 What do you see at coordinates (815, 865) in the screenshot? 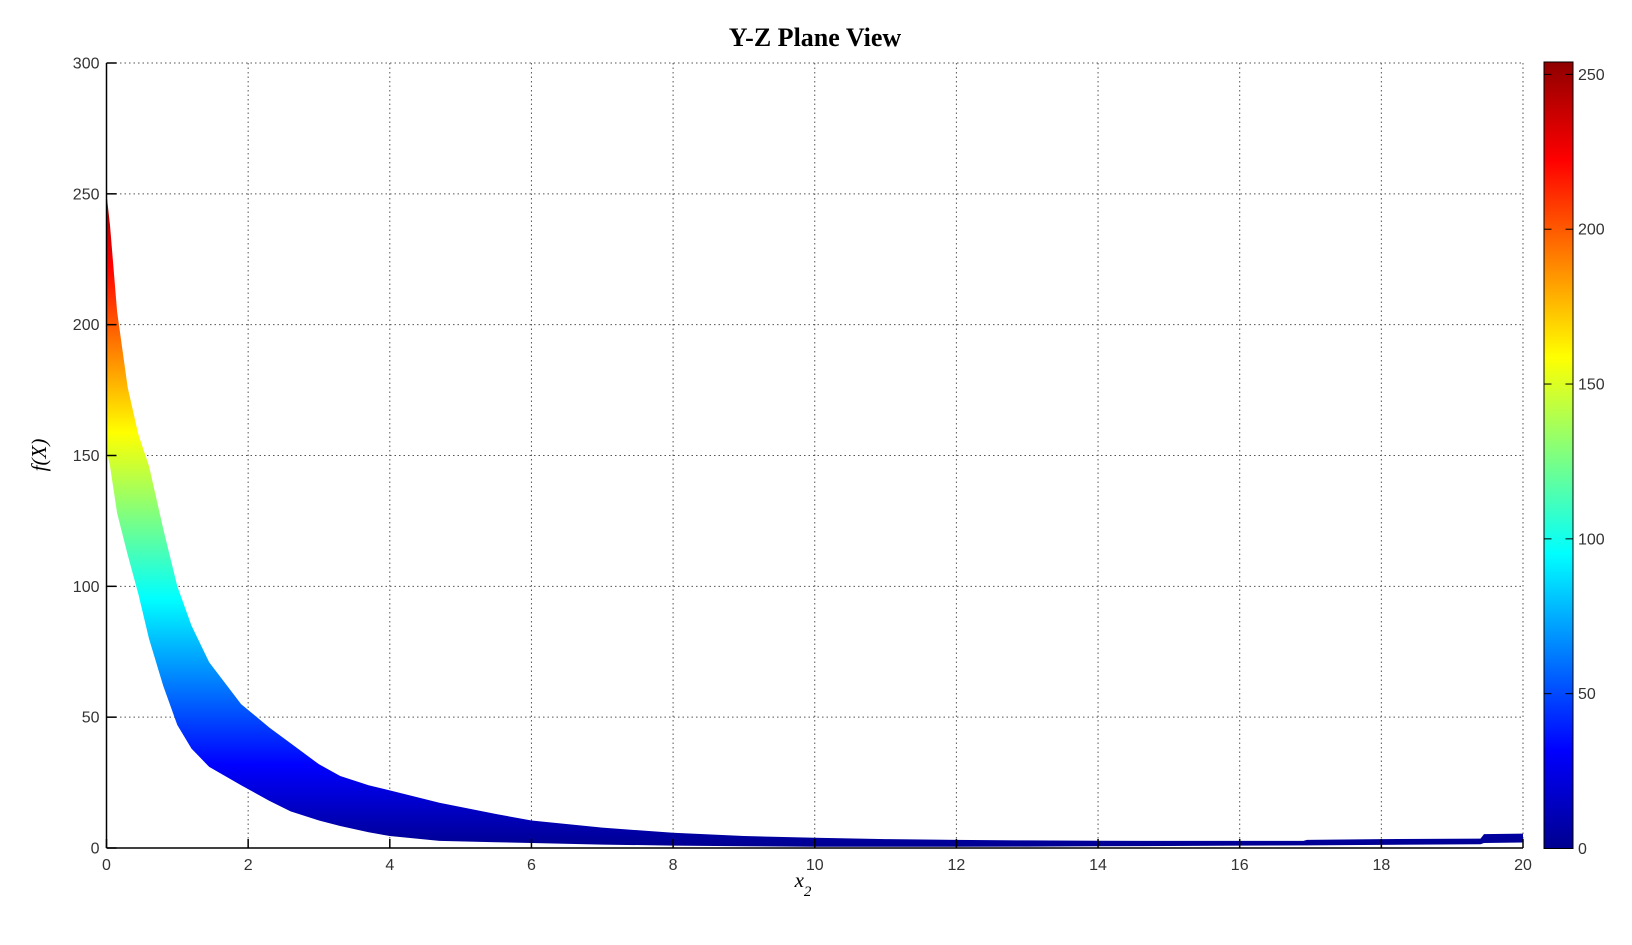
I see `x-tick-label: 10` at bounding box center [815, 865].